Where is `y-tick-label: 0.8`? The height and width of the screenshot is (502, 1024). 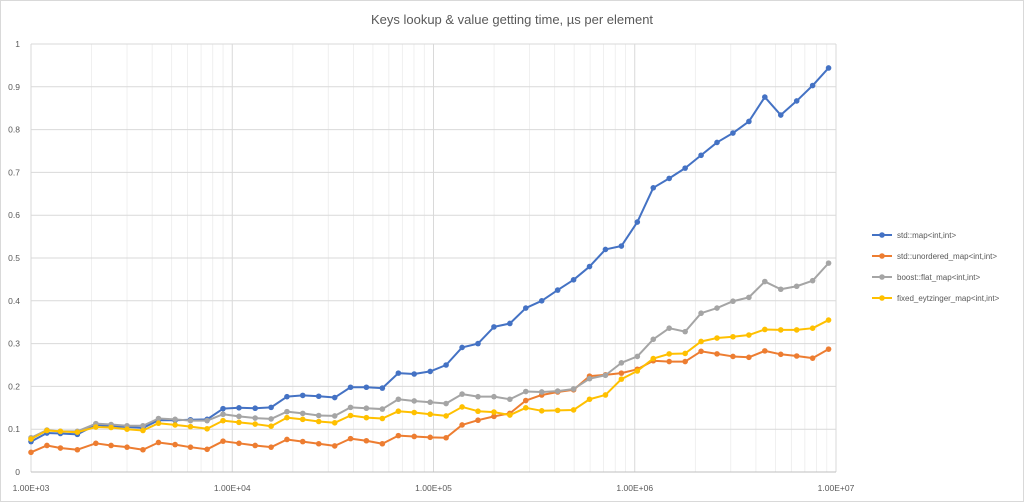
y-tick-label: 0.8 is located at coordinates (14, 130).